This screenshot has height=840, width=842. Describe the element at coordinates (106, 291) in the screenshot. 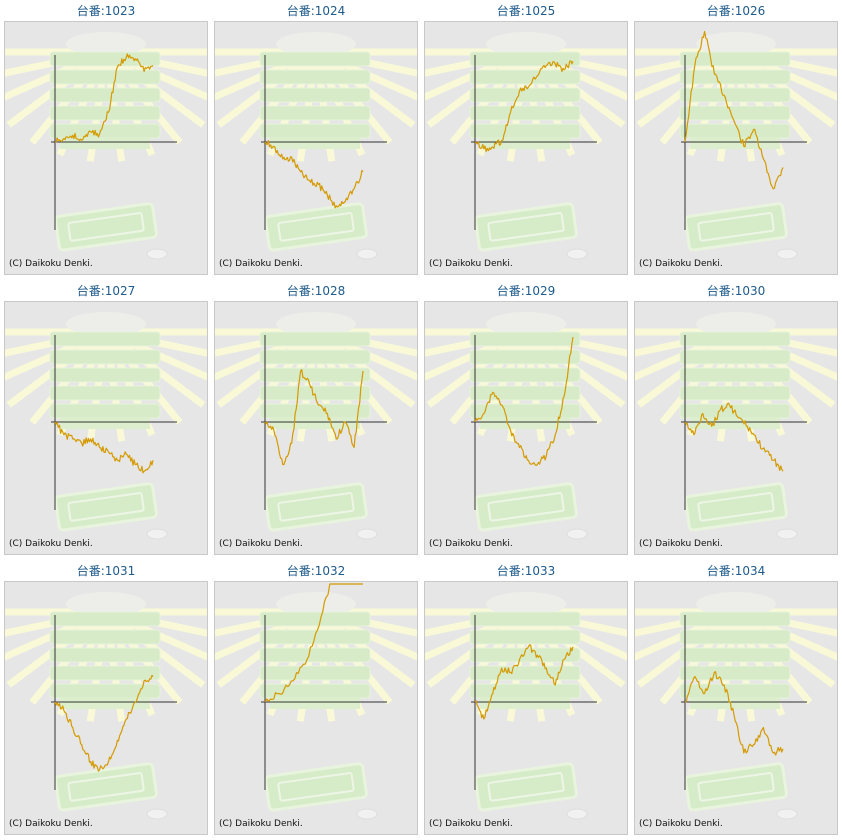

I see `machine-number-link: 台番:1027` at that location.